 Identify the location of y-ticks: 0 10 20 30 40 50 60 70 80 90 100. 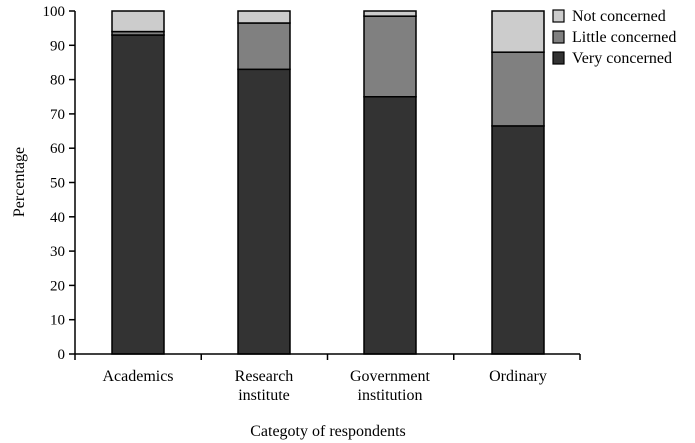
(59, 183).